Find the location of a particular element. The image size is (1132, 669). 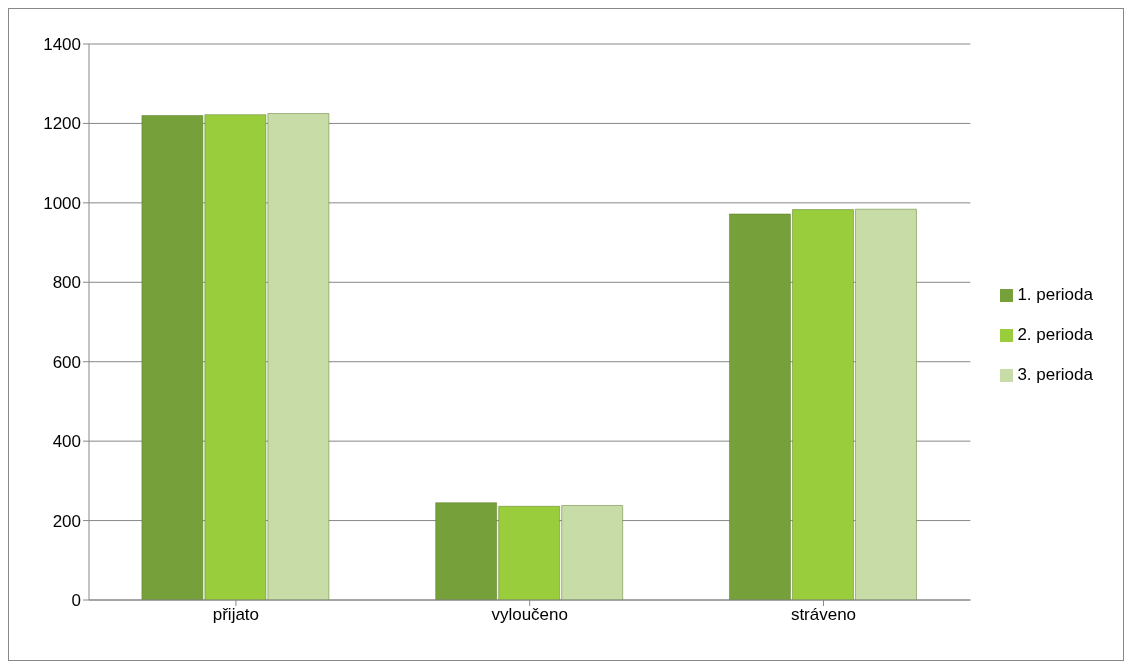

legend-label: 2. perioda is located at coordinates (1055, 334).